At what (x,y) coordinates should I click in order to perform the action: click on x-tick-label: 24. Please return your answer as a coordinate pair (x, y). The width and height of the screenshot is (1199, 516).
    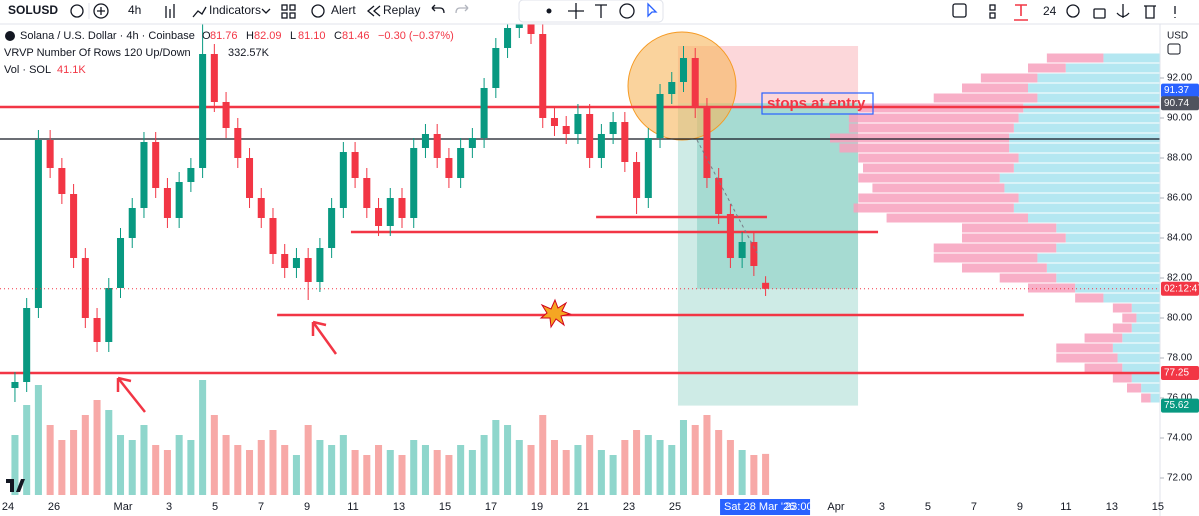
    Looking at the image, I should click on (8, 507).